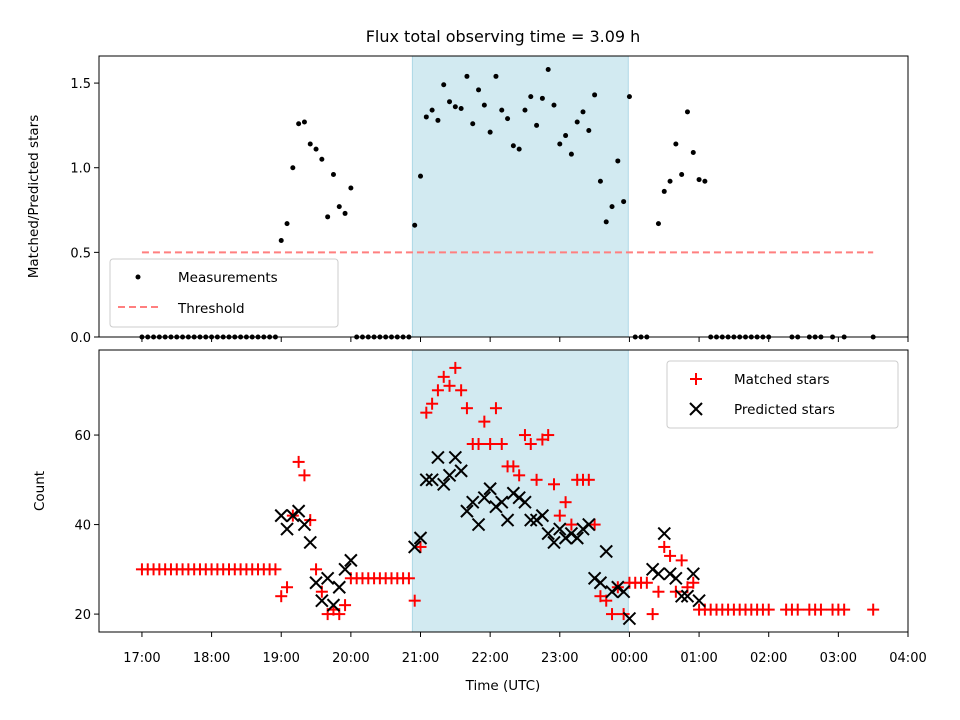 This screenshot has height=720, width=960. What do you see at coordinates (82, 436) in the screenshot?
I see `bottom-y-tick-label: 60` at bounding box center [82, 436].